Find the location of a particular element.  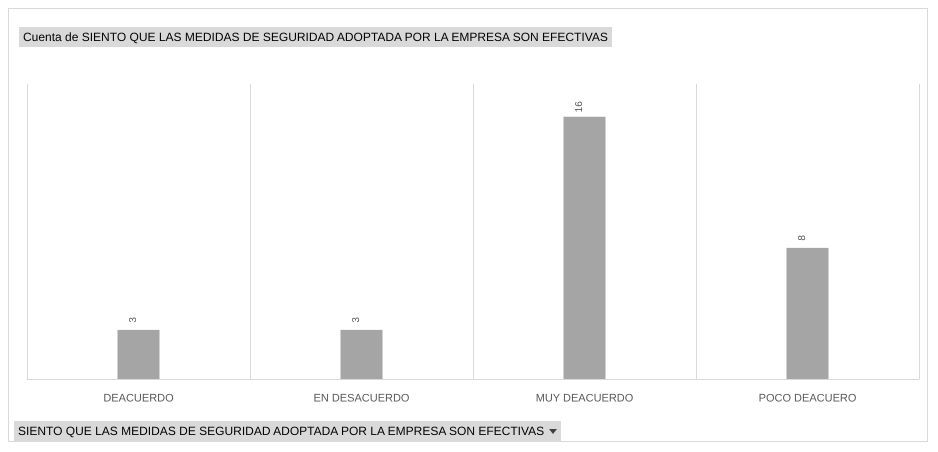

x-tick-label: DEACUERDO is located at coordinates (138, 398).